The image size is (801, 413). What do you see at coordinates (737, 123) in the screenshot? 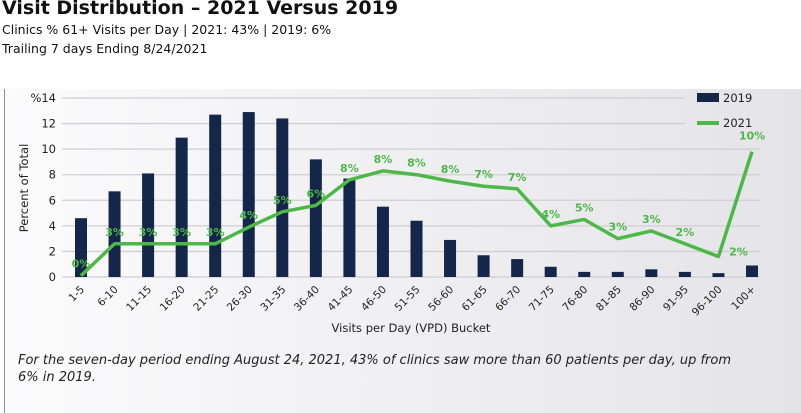
I see `legend-label-2021: 2021` at bounding box center [737, 123].